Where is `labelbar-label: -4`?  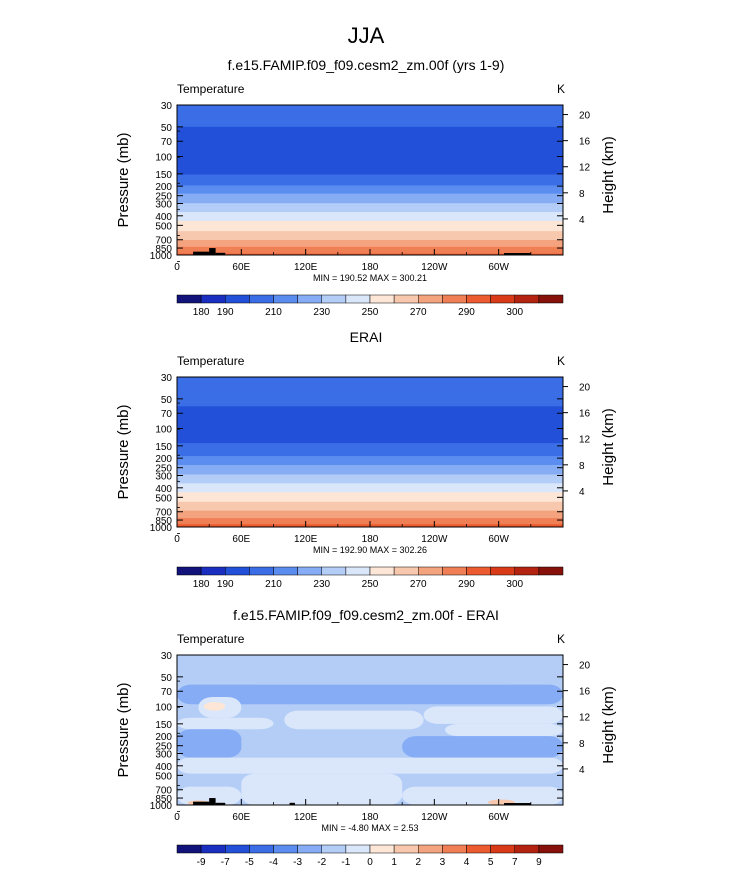
labelbar-label: -4 is located at coordinates (273, 862).